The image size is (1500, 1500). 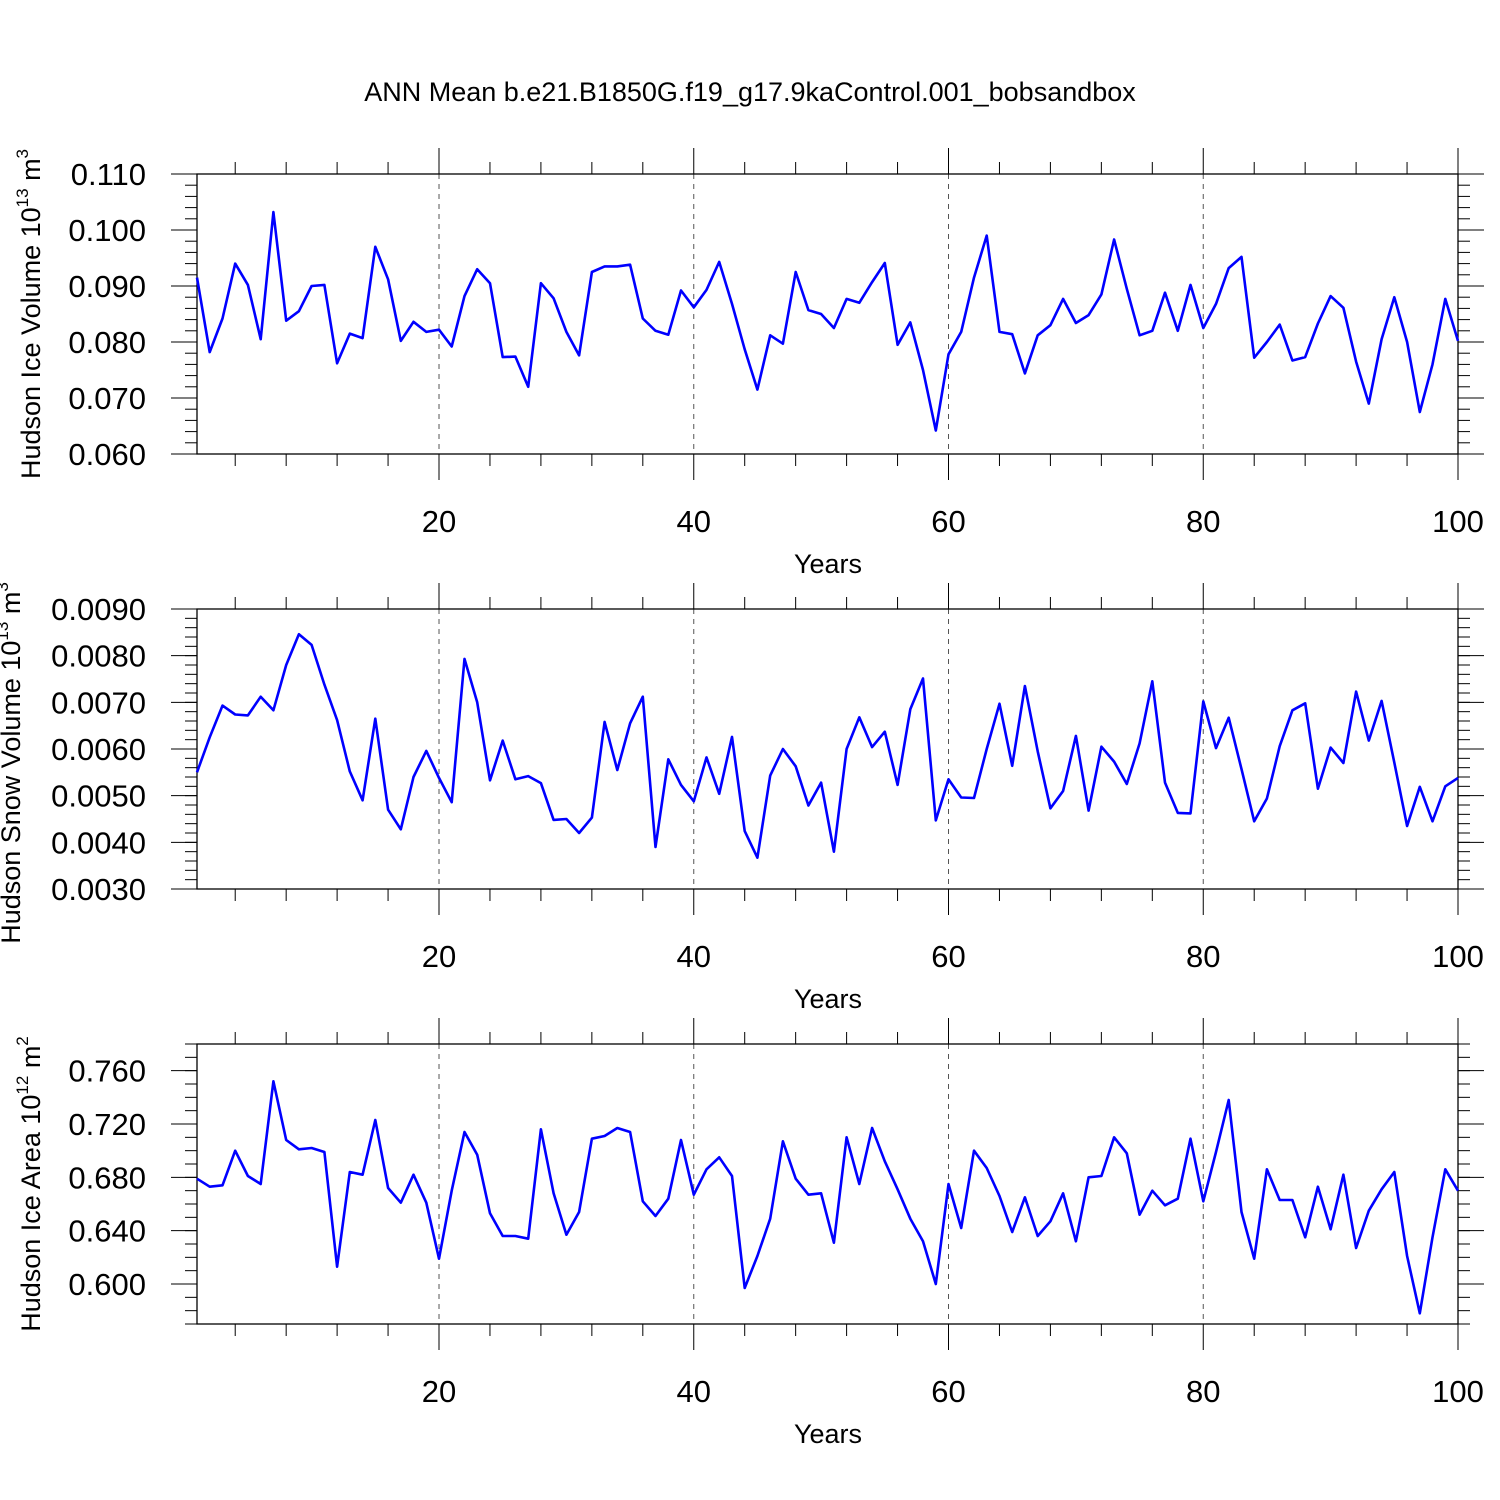 I want to click on y-tick-label: 0.680, so click(x=107, y=1177).